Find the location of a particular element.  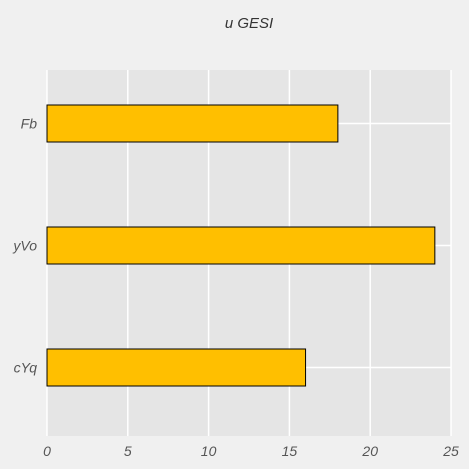

x-tick-label: 0 is located at coordinates (47, 451).